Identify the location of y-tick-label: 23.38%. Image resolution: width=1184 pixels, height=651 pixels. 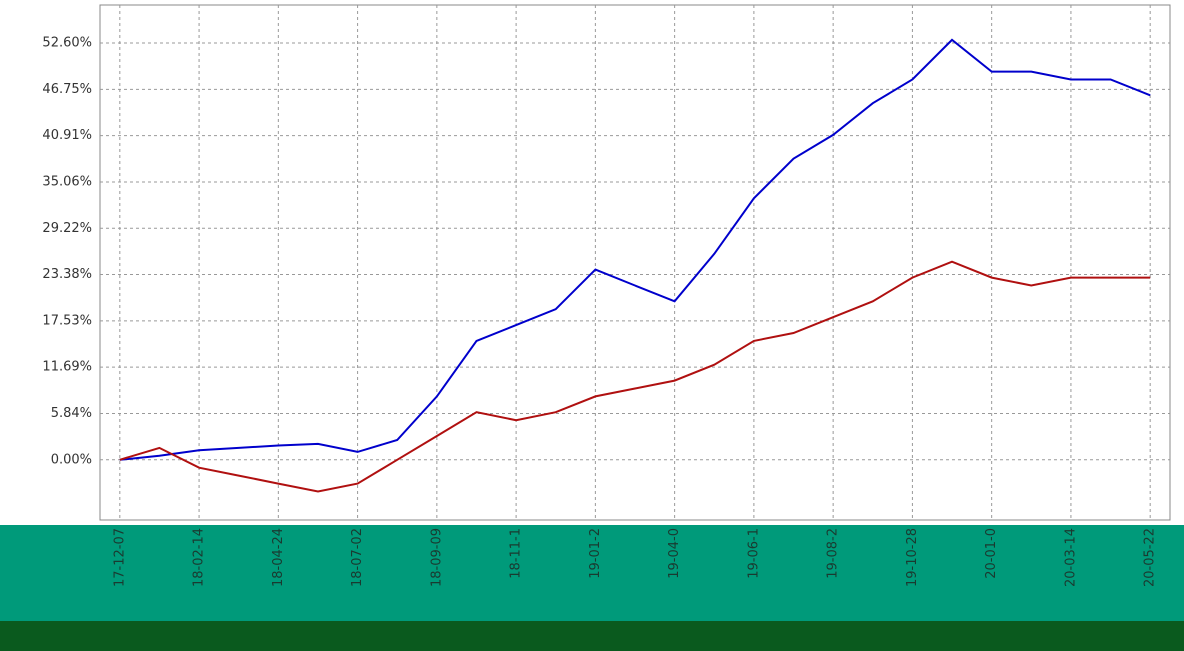
(67, 274).